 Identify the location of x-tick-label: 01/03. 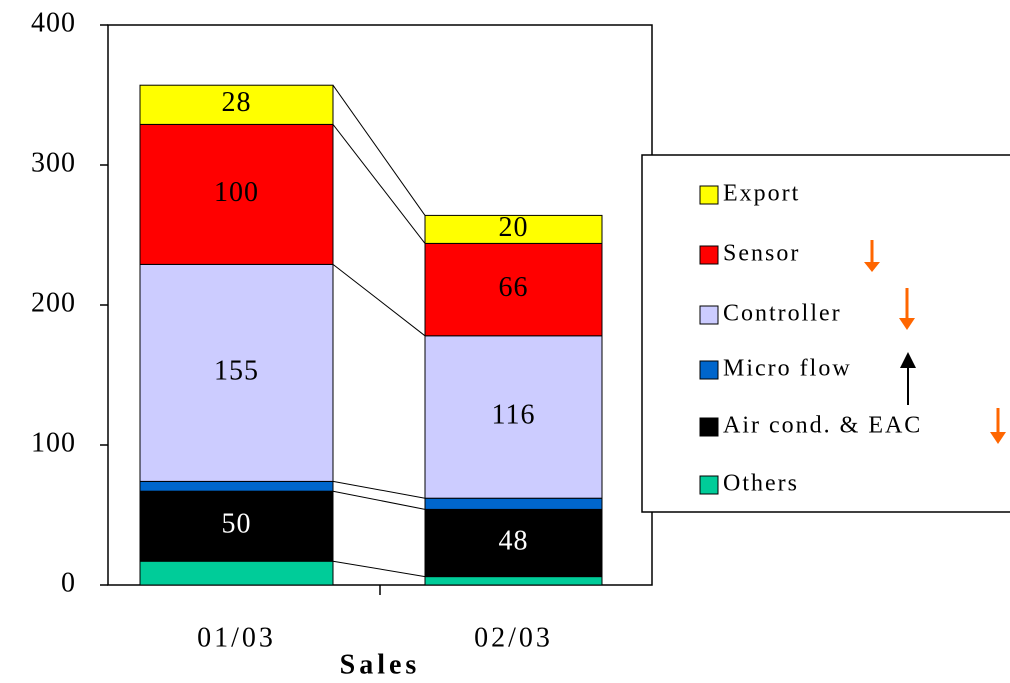
(236, 637).